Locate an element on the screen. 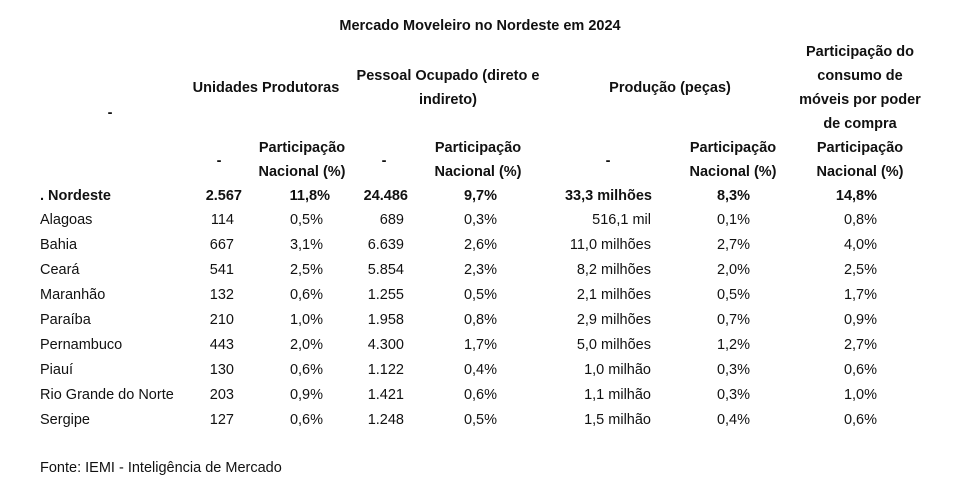 This screenshot has height=498, width=962. cell-pessoal: 689 is located at coordinates (391, 220).